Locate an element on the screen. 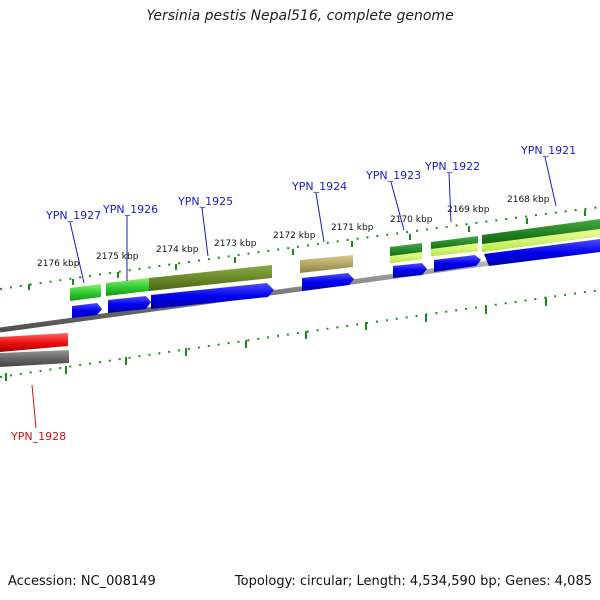  cds-arrow-1924 is located at coordinates (328, 282).